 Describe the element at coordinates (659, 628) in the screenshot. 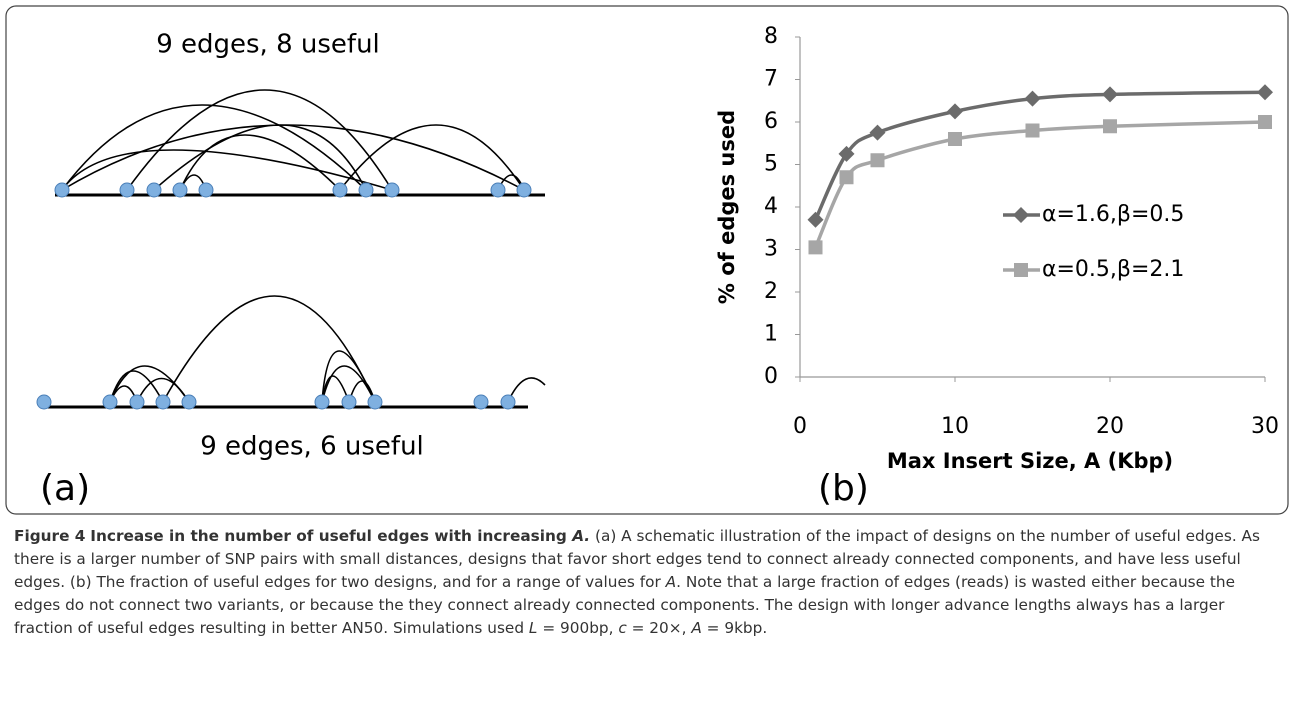

I see `caption-body: = 20×,` at that location.